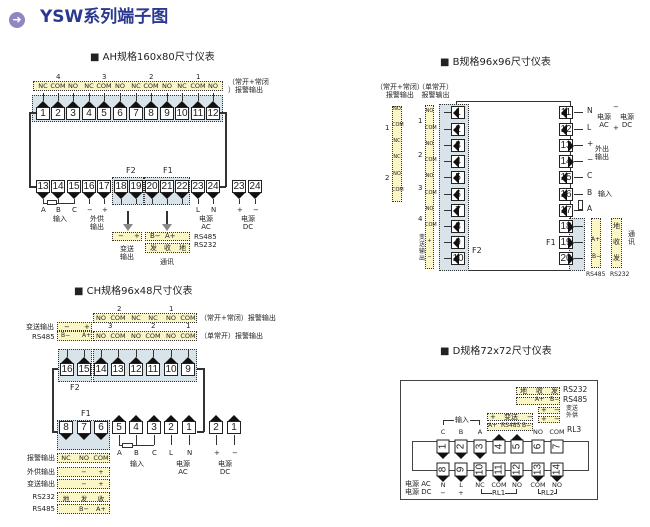 The image size is (650, 527). I want to click on ah-frame-top-right, so click(223, 113).